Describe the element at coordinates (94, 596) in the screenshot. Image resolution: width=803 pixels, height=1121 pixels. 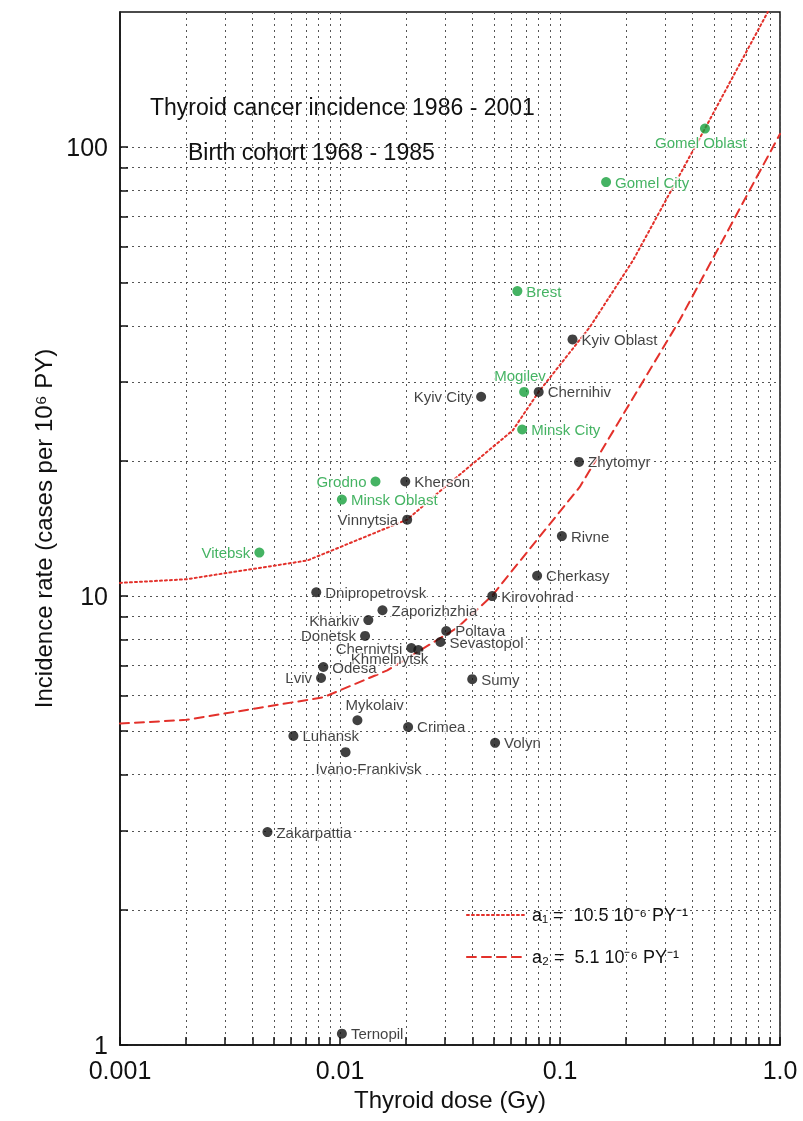
I see `y-tick-label: 10` at that location.